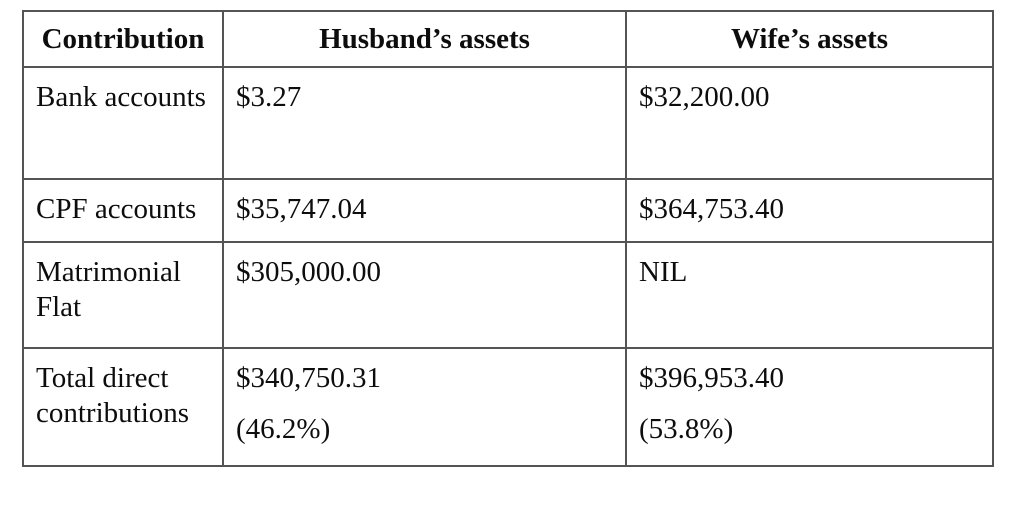 This screenshot has height=505, width=1016. What do you see at coordinates (424, 123) in the screenshot?
I see `cell-bank-husband: $3.27` at bounding box center [424, 123].